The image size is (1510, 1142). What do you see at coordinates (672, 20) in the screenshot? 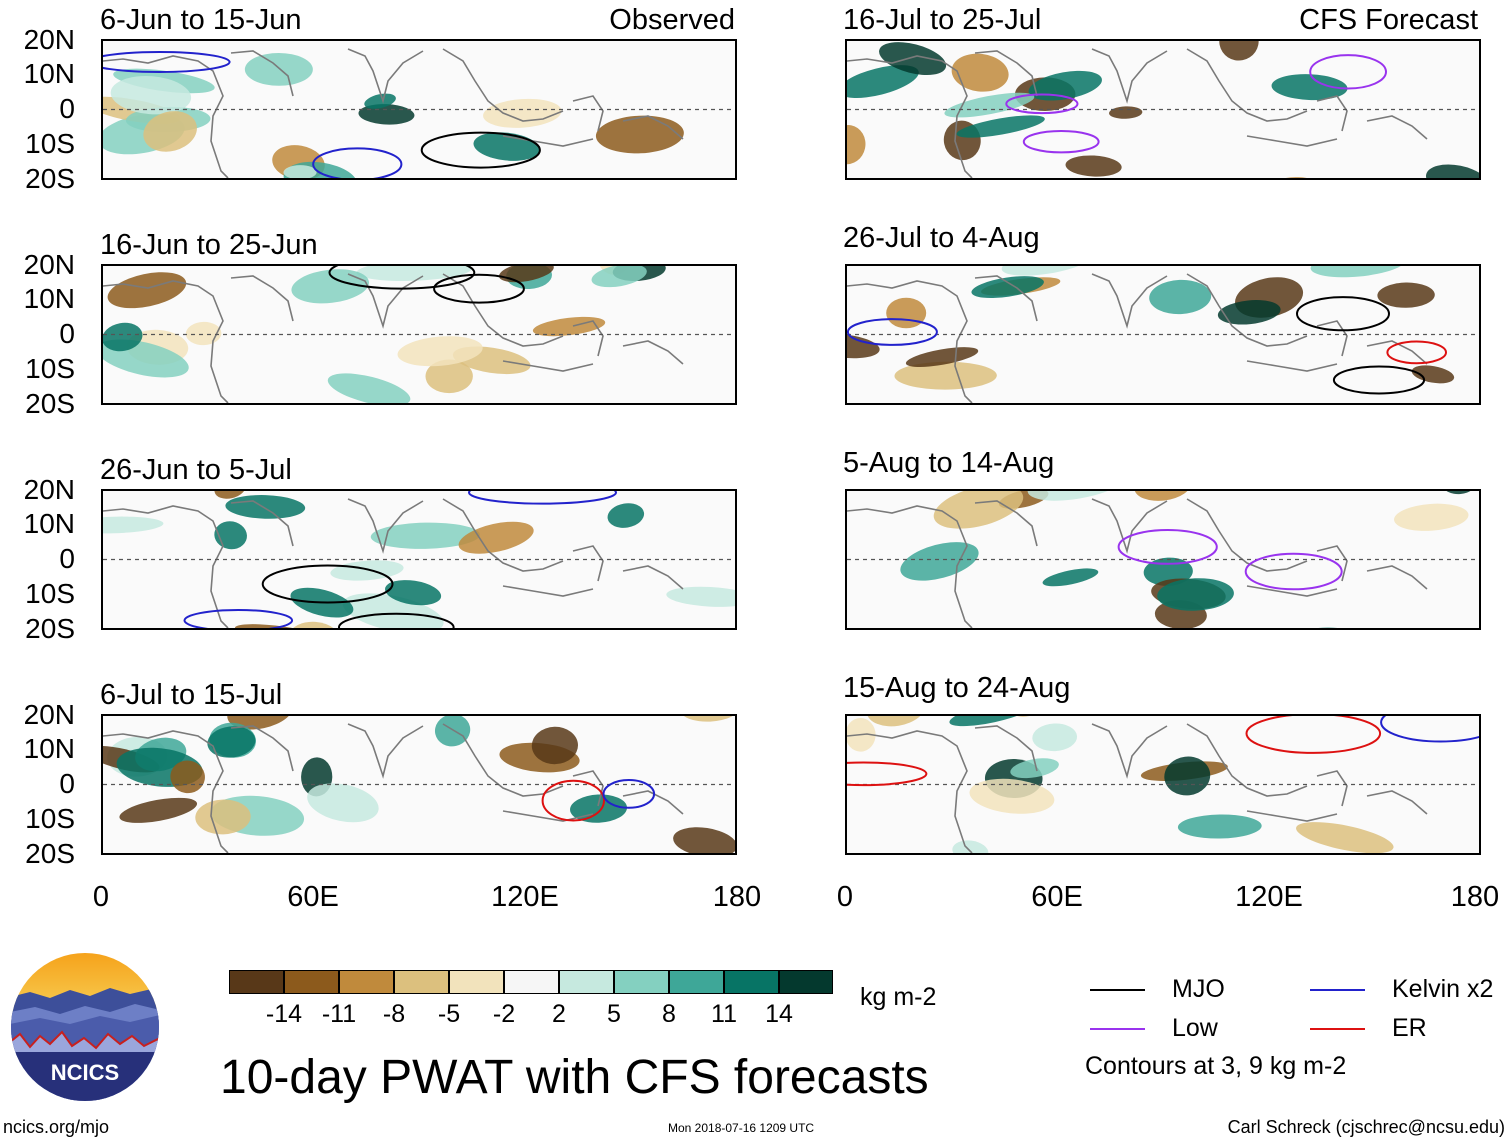
I see `observed-label: Observed` at bounding box center [672, 20].